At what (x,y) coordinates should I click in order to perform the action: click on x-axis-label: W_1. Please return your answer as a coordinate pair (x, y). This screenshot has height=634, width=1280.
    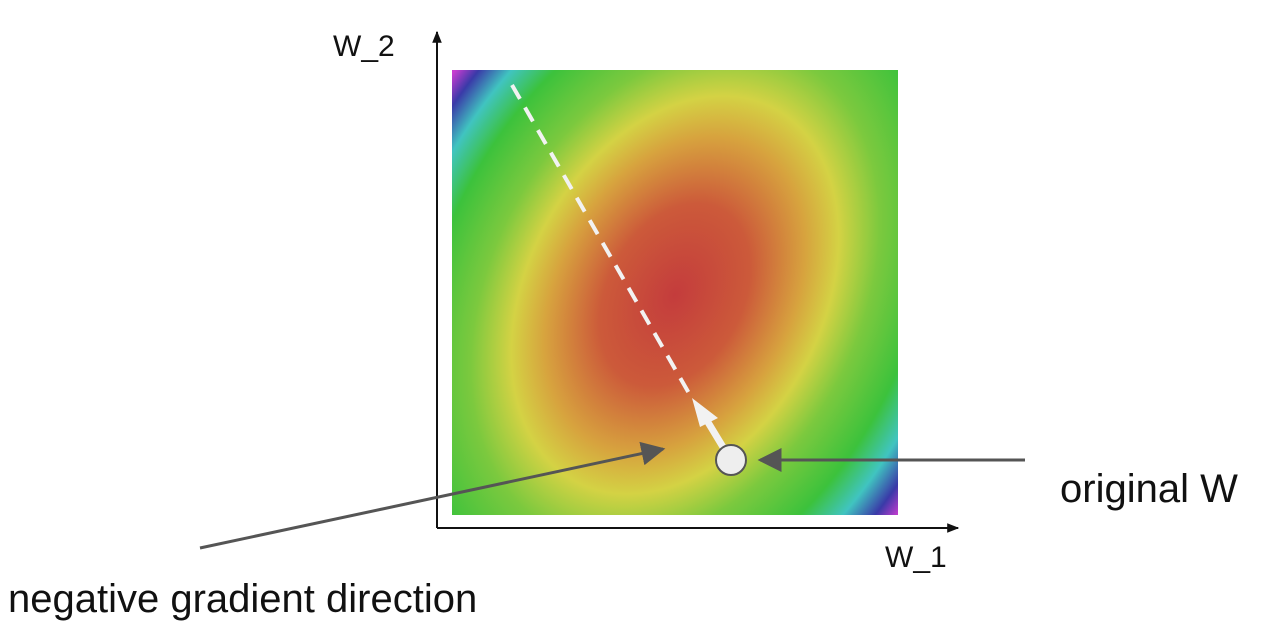
    Looking at the image, I should click on (916, 557).